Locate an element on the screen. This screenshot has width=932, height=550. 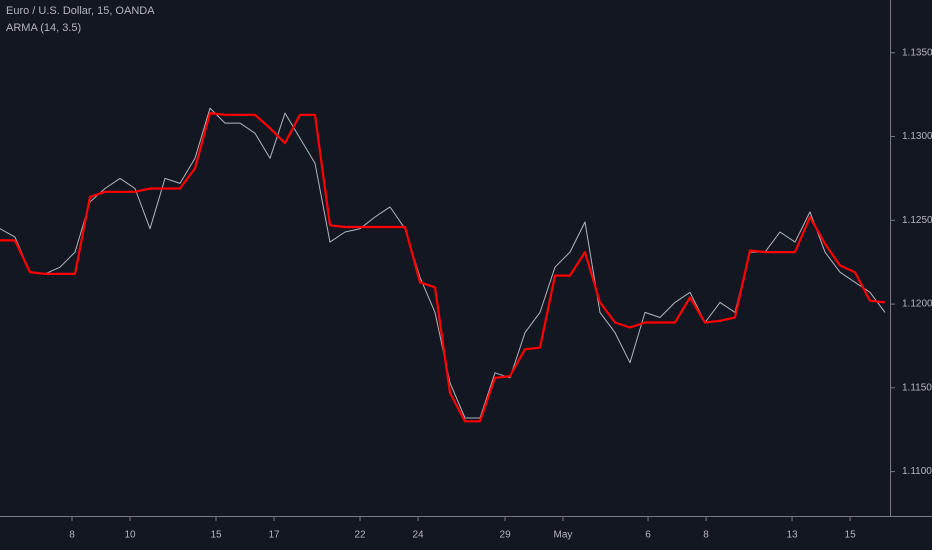
y-tick-label: 1.12500 is located at coordinates (917, 220).